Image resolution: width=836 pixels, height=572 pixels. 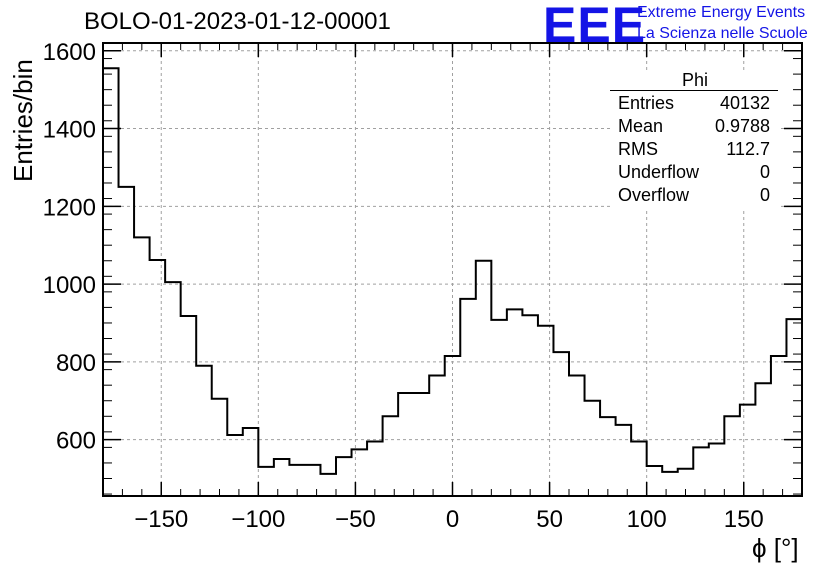 What do you see at coordinates (775, 548) in the screenshot?
I see `x-axis-label: ϕ [°]` at bounding box center [775, 548].